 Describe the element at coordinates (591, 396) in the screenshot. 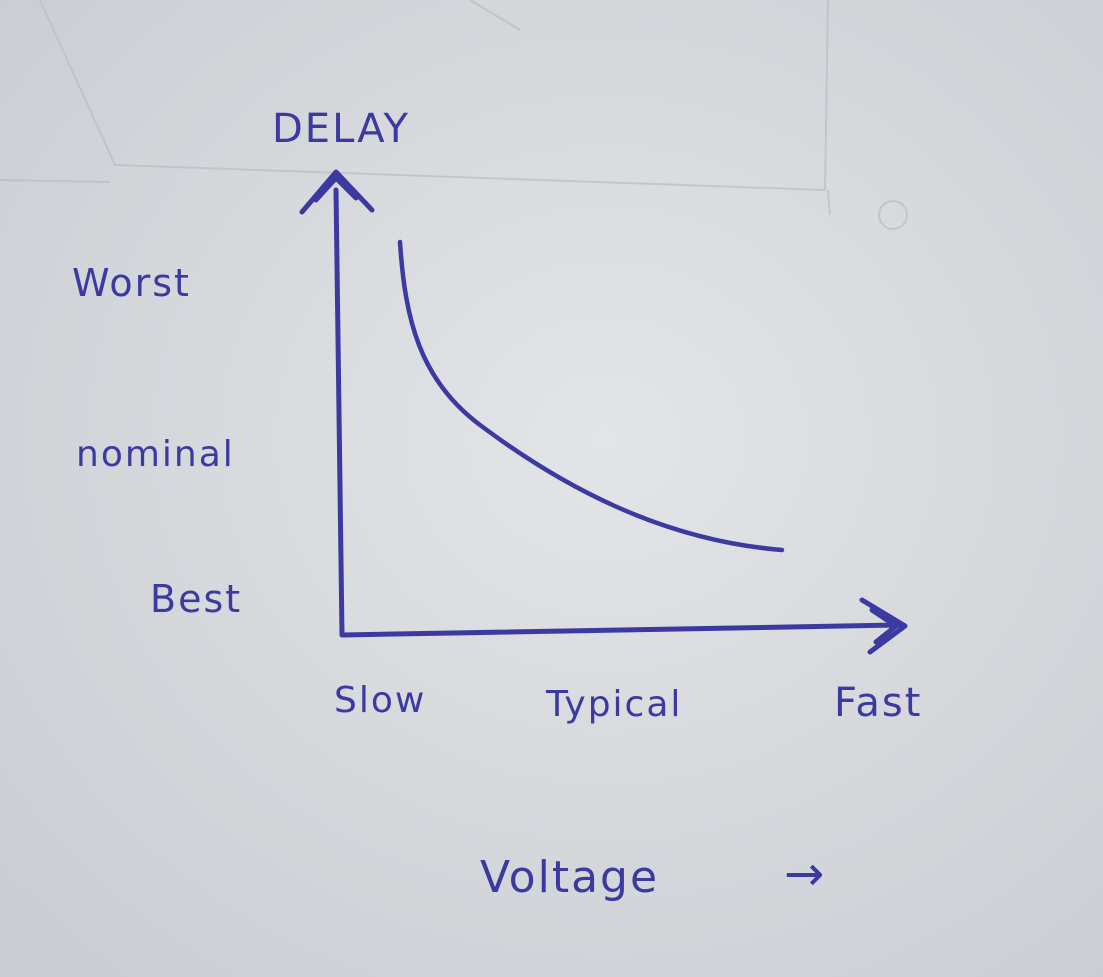

I see `delay-curve` at that location.